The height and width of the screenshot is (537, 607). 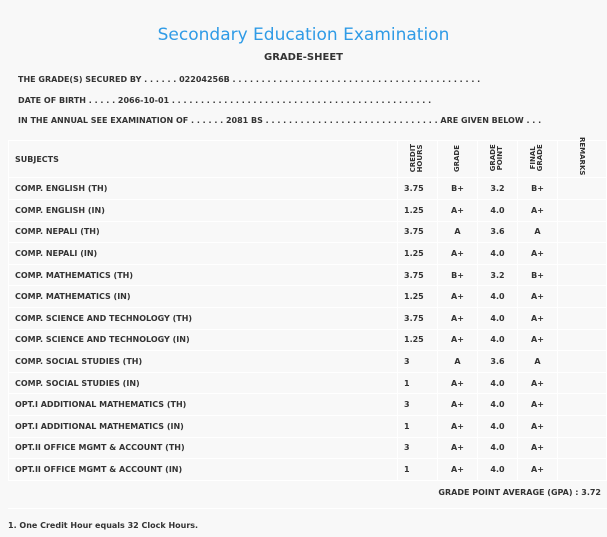 I want to click on header-grade-point: GRADE POINT, so click(x=496, y=158).